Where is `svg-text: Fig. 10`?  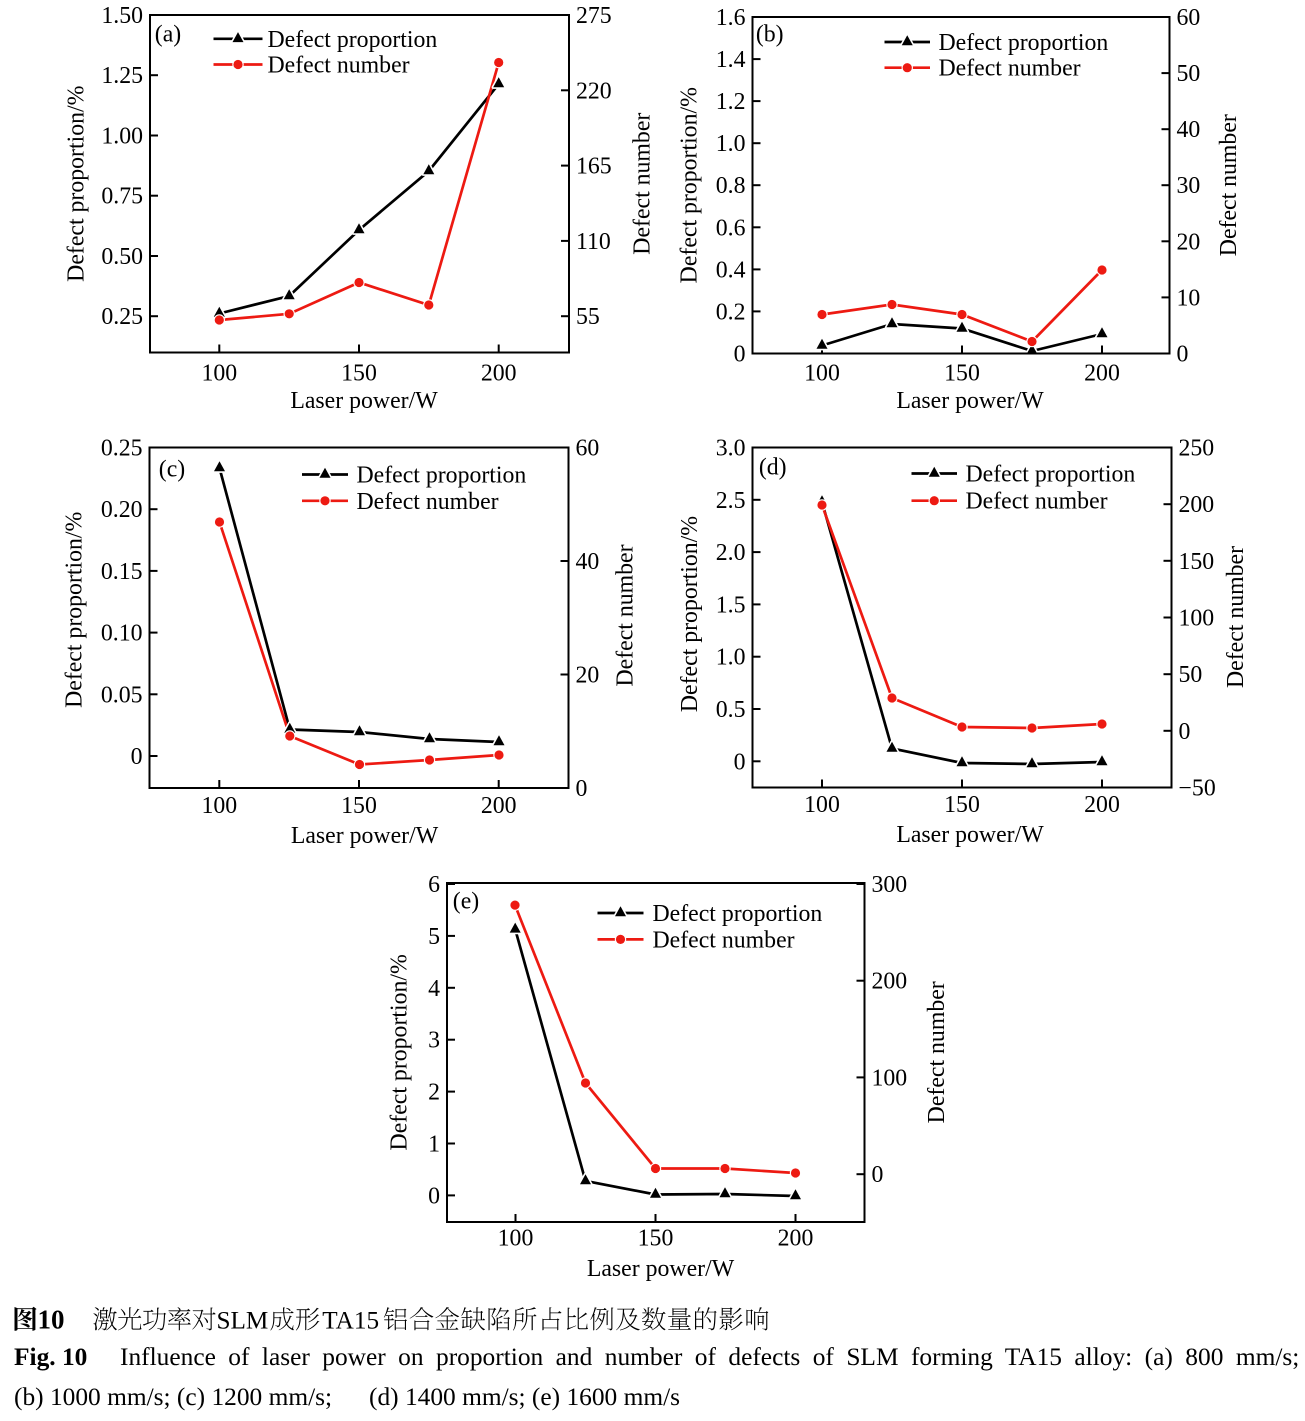
svg-text: Fig. 10 is located at coordinates (50, 1357).